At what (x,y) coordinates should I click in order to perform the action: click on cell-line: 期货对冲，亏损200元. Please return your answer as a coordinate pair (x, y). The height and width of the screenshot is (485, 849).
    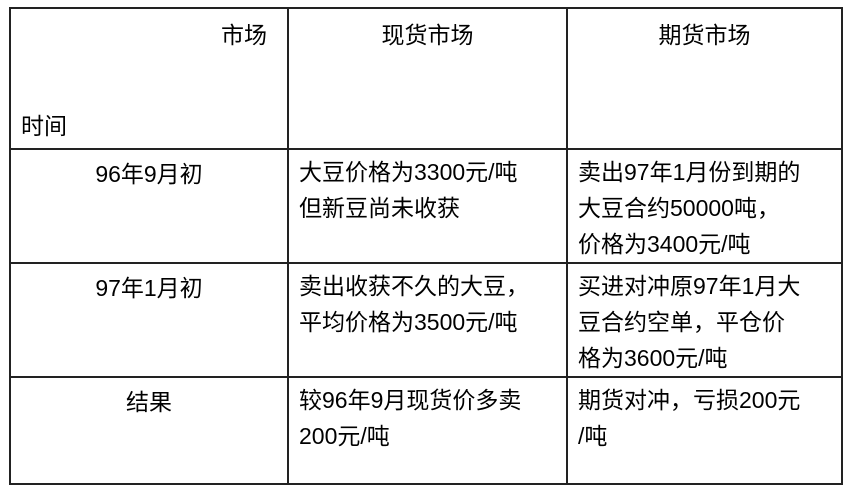
    Looking at the image, I should click on (689, 400).